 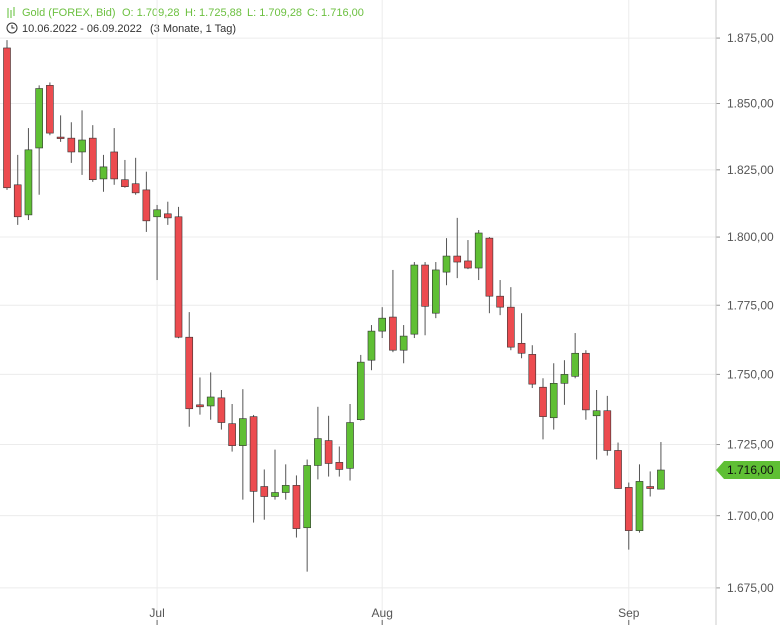 I want to click on last-price-tag, so click(x=748, y=470).